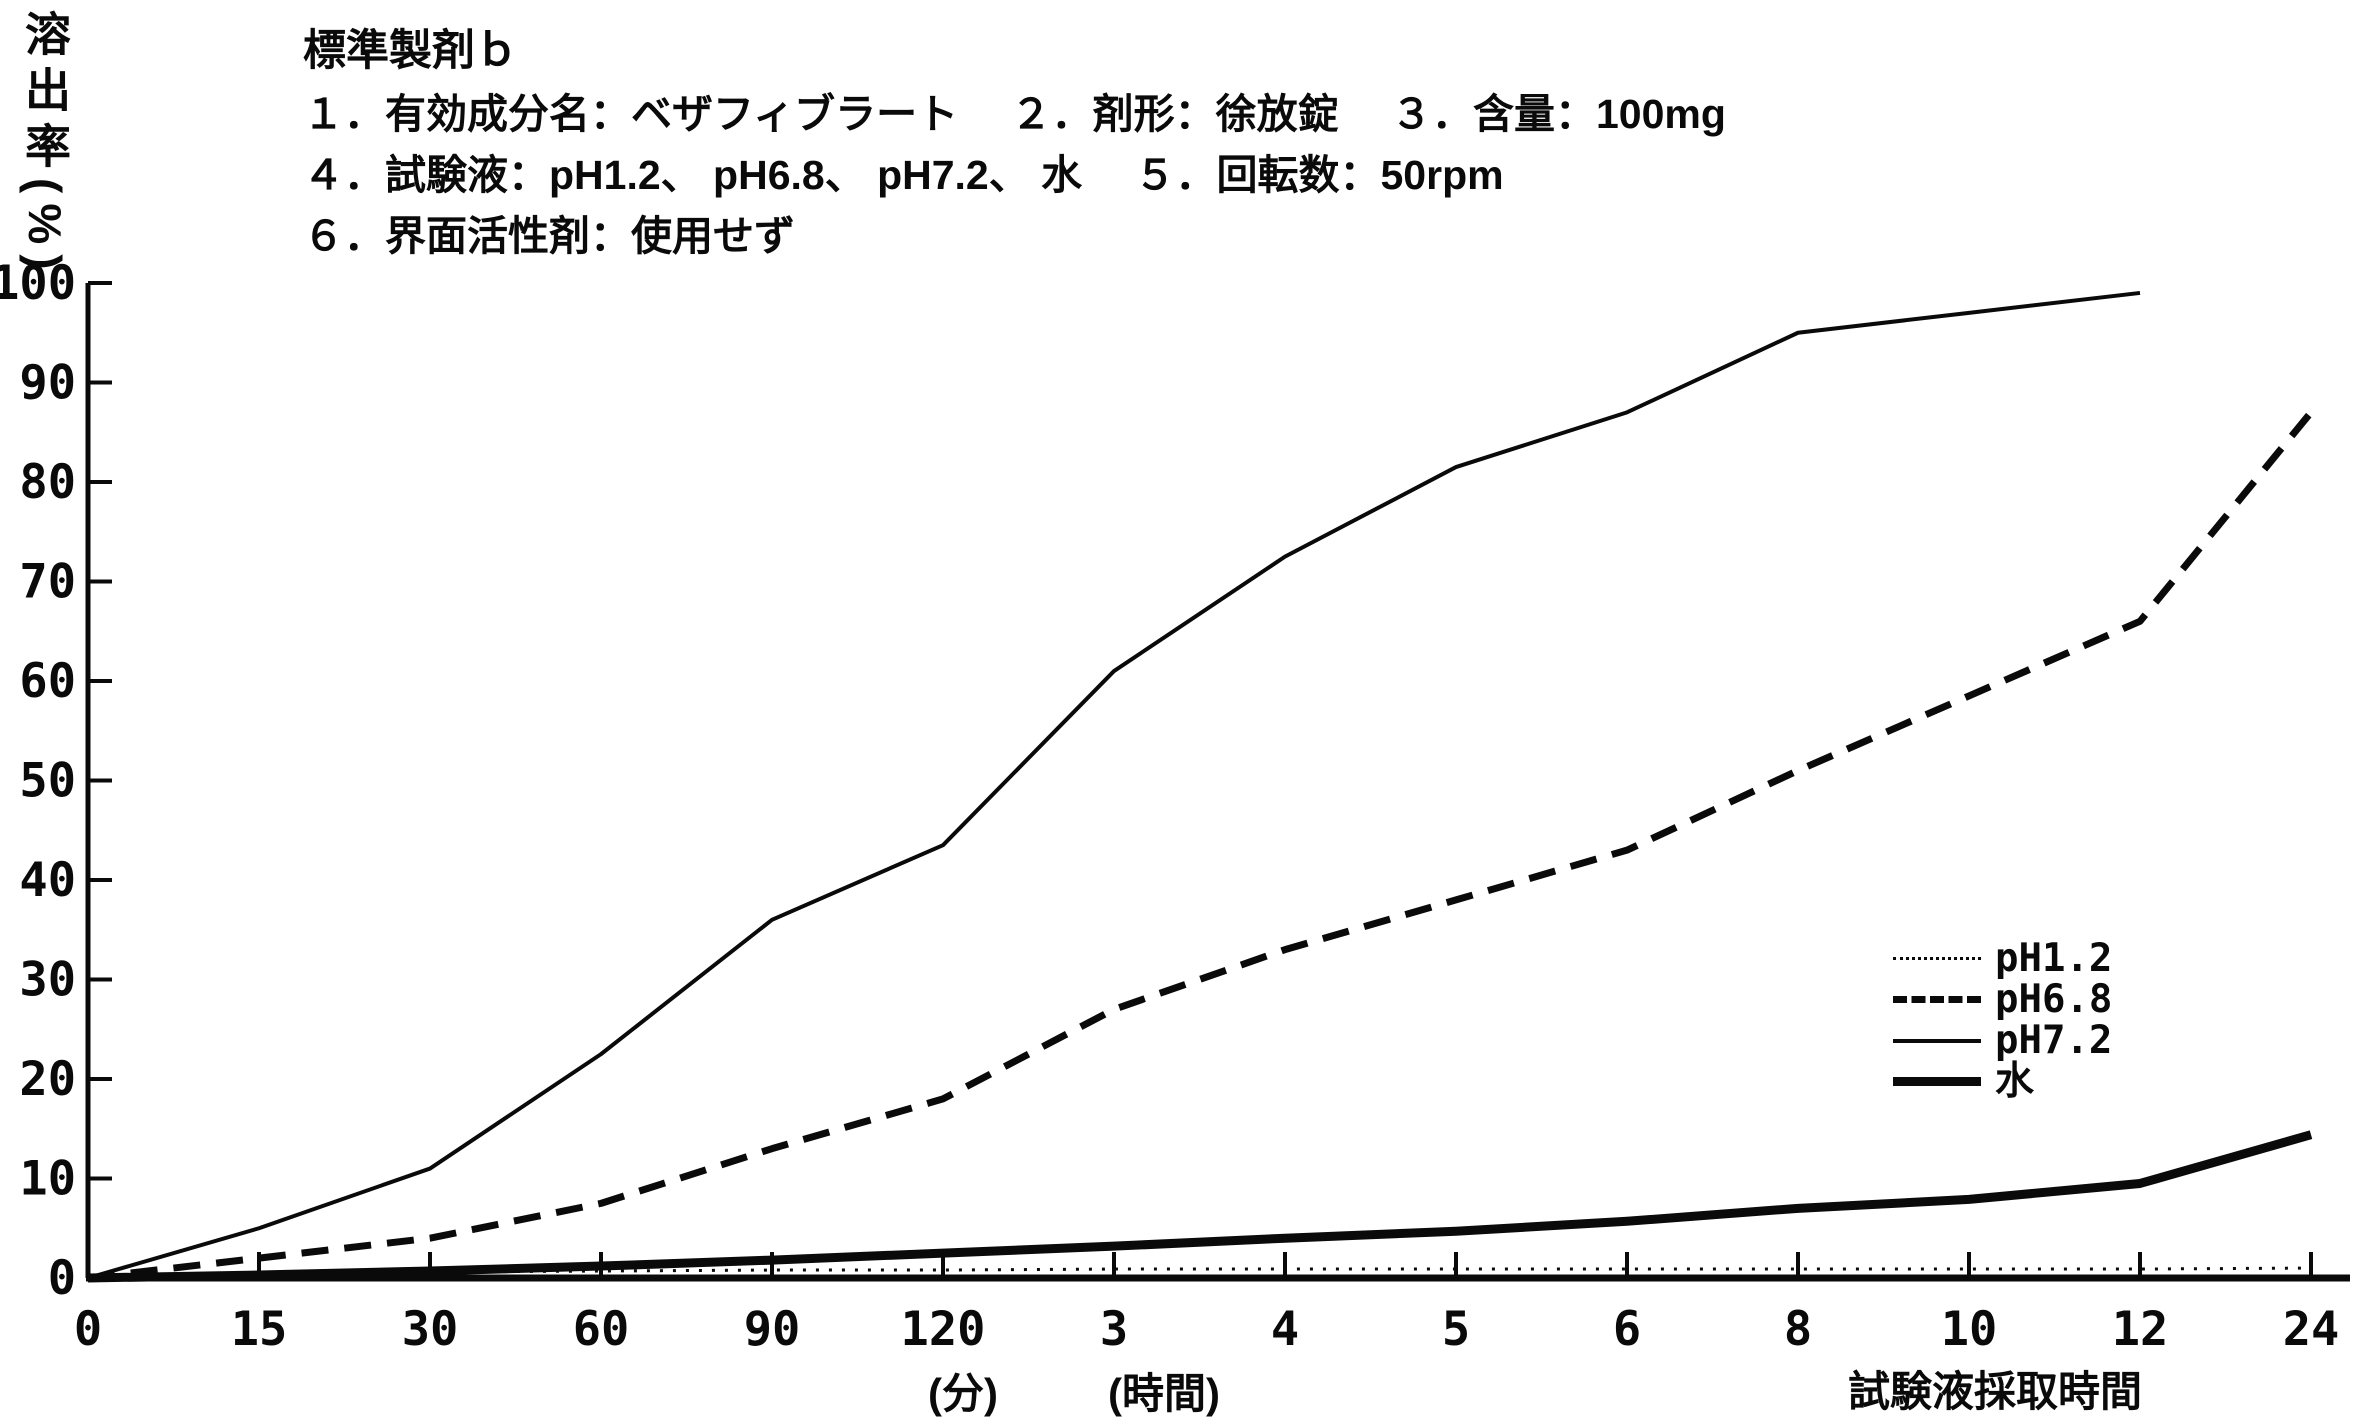  What do you see at coordinates (1937, 958) in the screenshot?
I see `dotted-line-icon` at bounding box center [1937, 958].